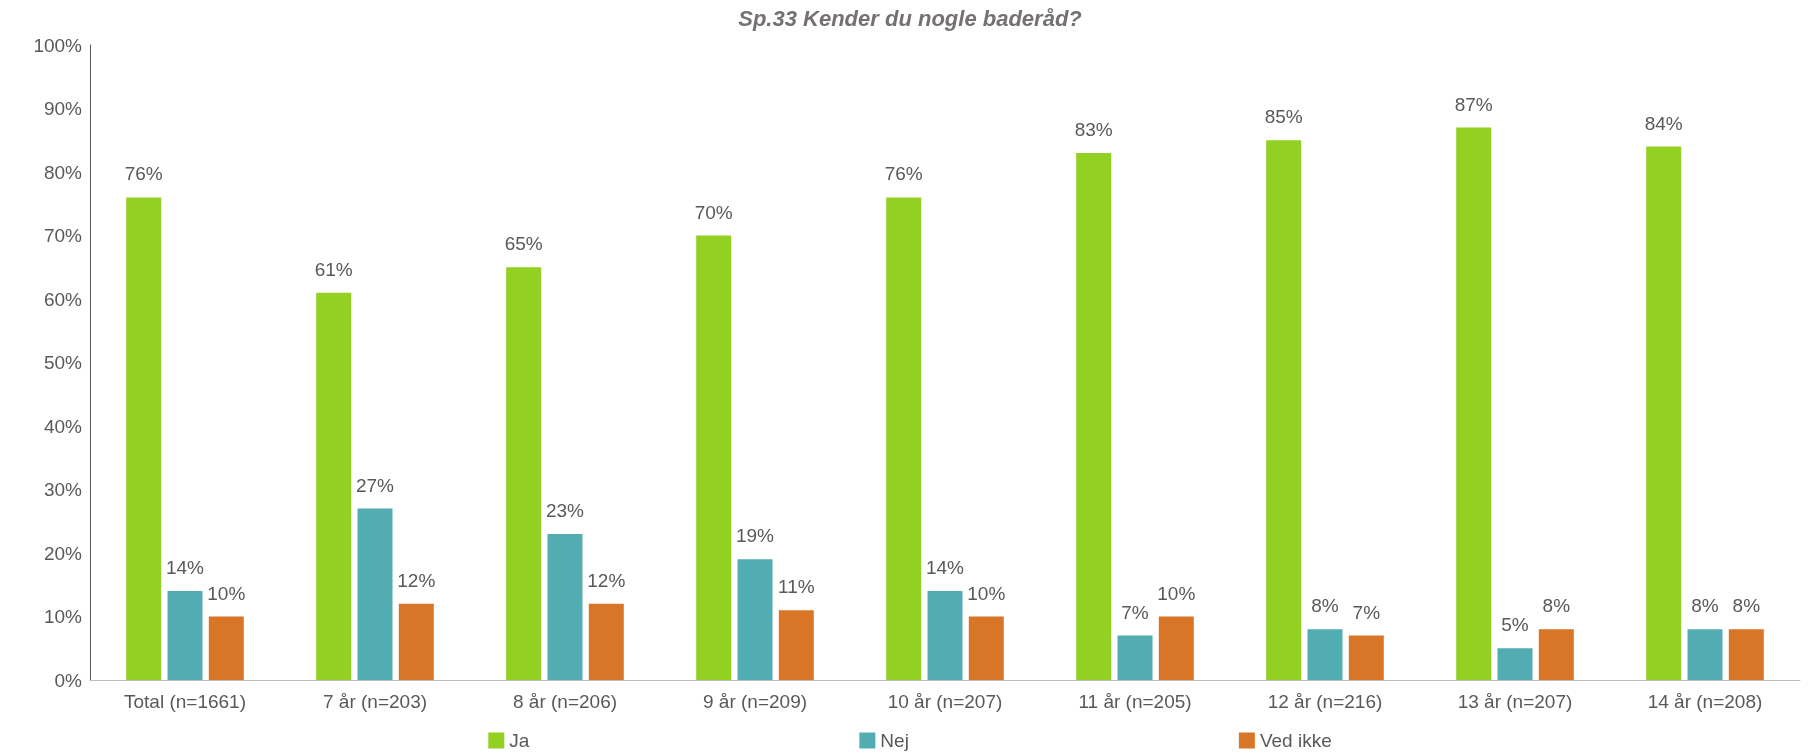 The height and width of the screenshot is (755, 1820). I want to click on x-tick-label: 11 år (n=205), so click(1135, 701).